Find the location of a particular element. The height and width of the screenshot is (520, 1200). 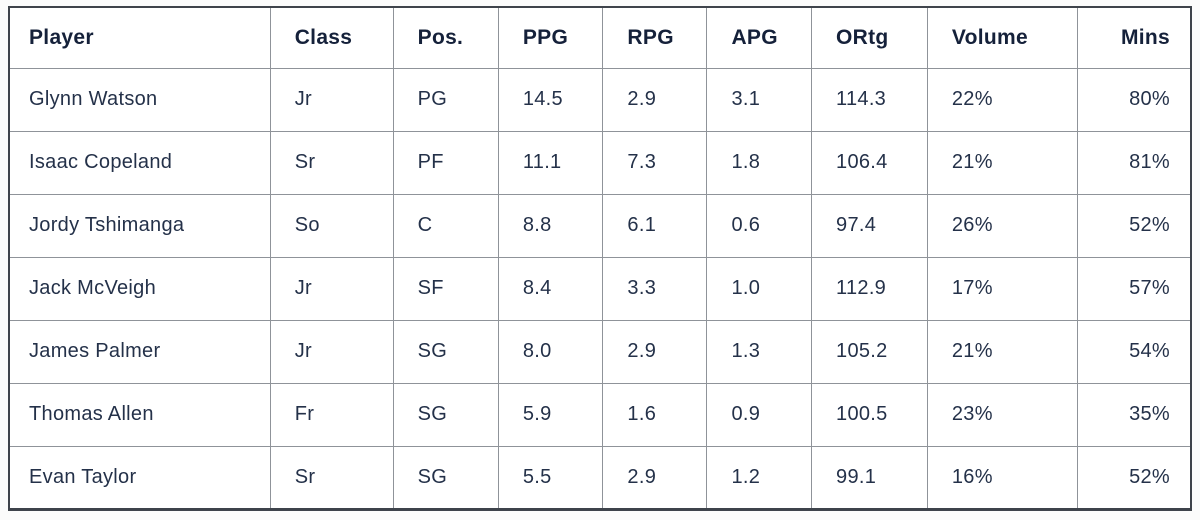

cell-apg: 0.6 is located at coordinates (759, 225).